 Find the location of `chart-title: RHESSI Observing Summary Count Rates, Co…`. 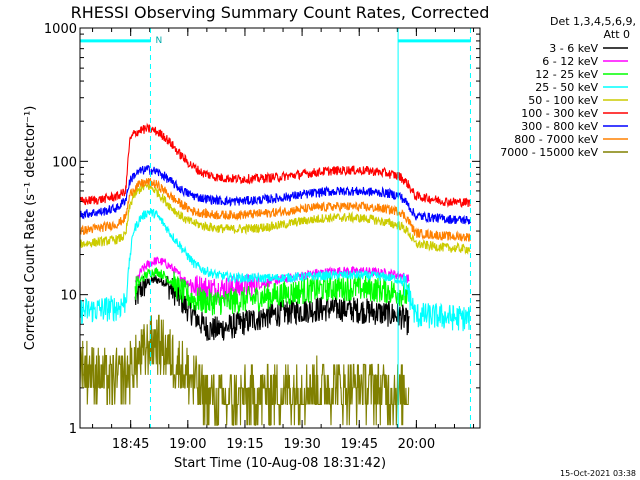

chart-title: RHESSI Observing Summary Count Rates, Co… is located at coordinates (280, 12).